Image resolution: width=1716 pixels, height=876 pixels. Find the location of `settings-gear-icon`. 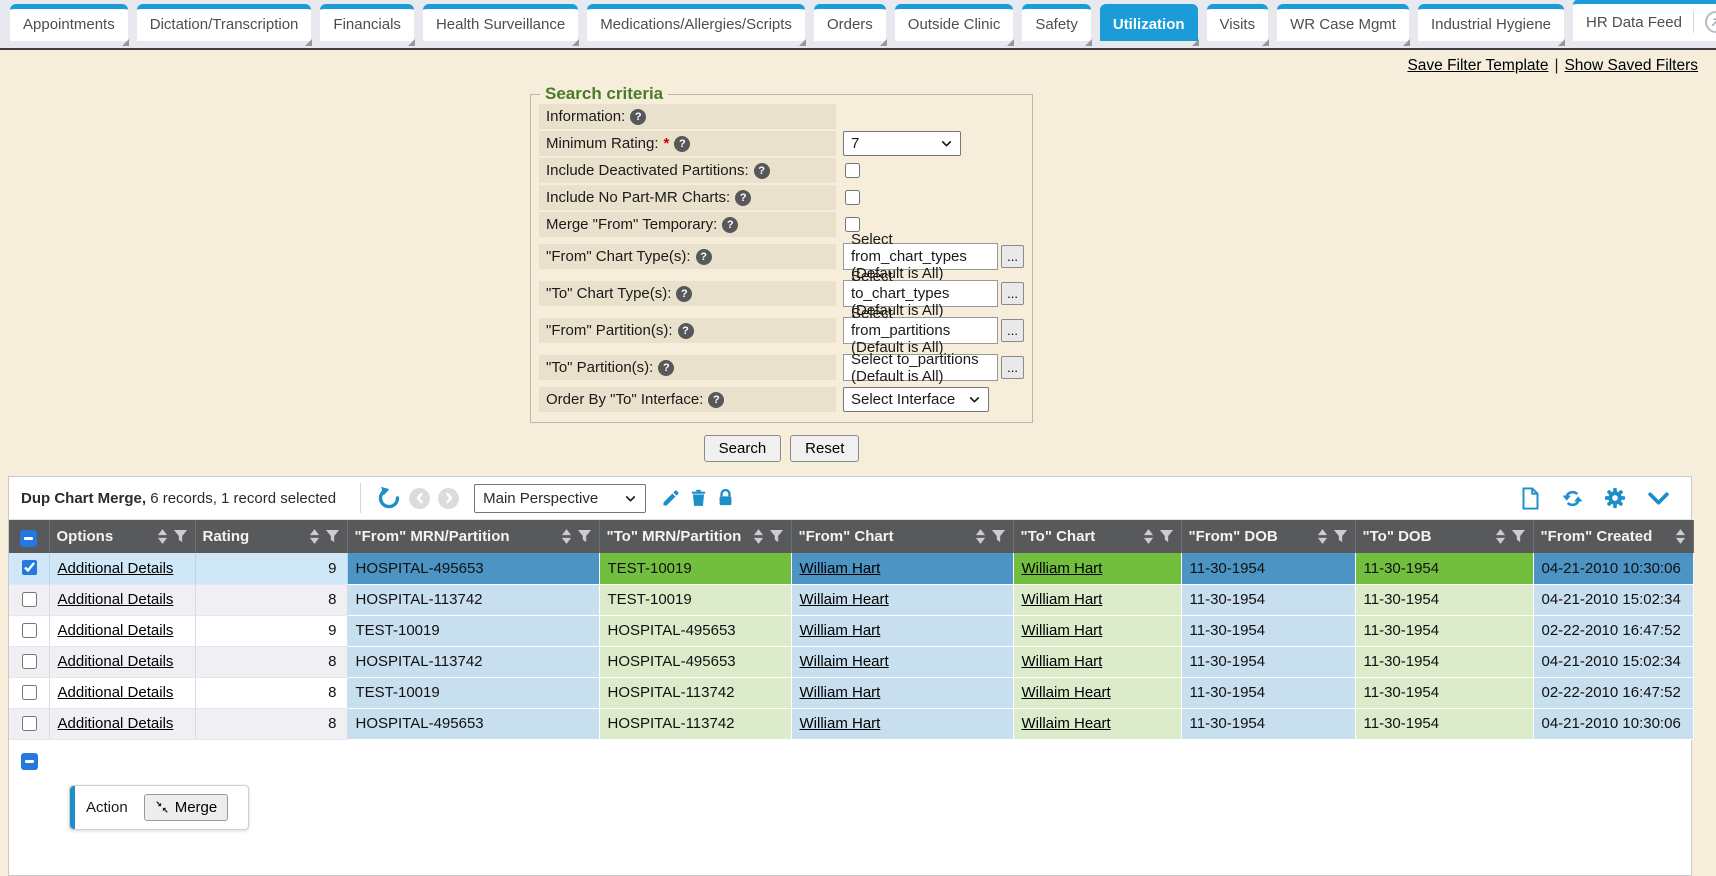

settings-gear-icon is located at coordinates (1615, 498).